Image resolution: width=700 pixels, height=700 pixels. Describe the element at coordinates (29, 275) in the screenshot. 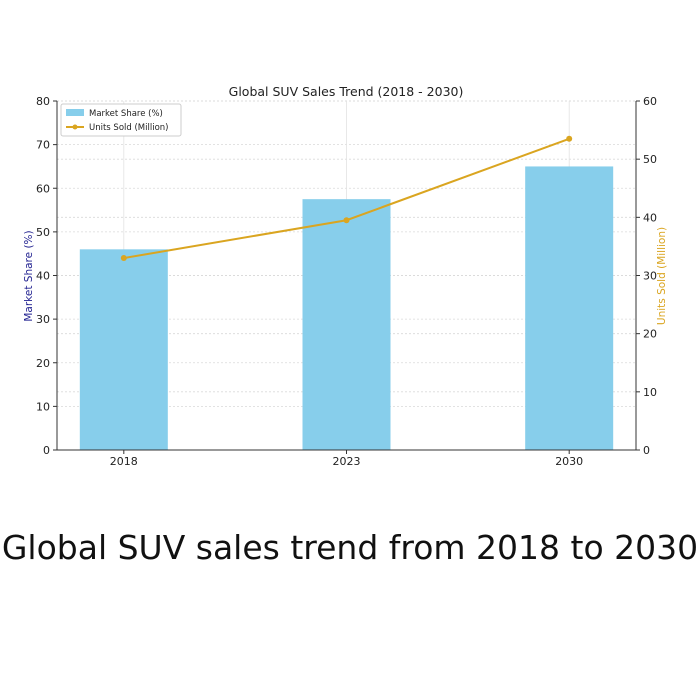

I see `y-axis-label: Market Share (%)` at that location.